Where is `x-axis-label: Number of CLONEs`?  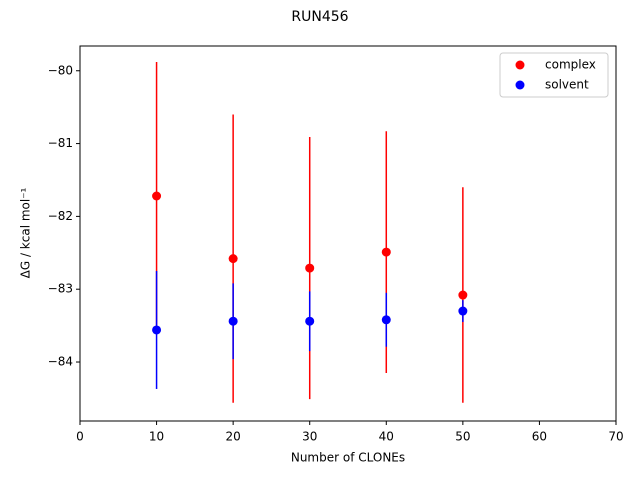
x-axis-label: Number of CLONEs is located at coordinates (348, 458).